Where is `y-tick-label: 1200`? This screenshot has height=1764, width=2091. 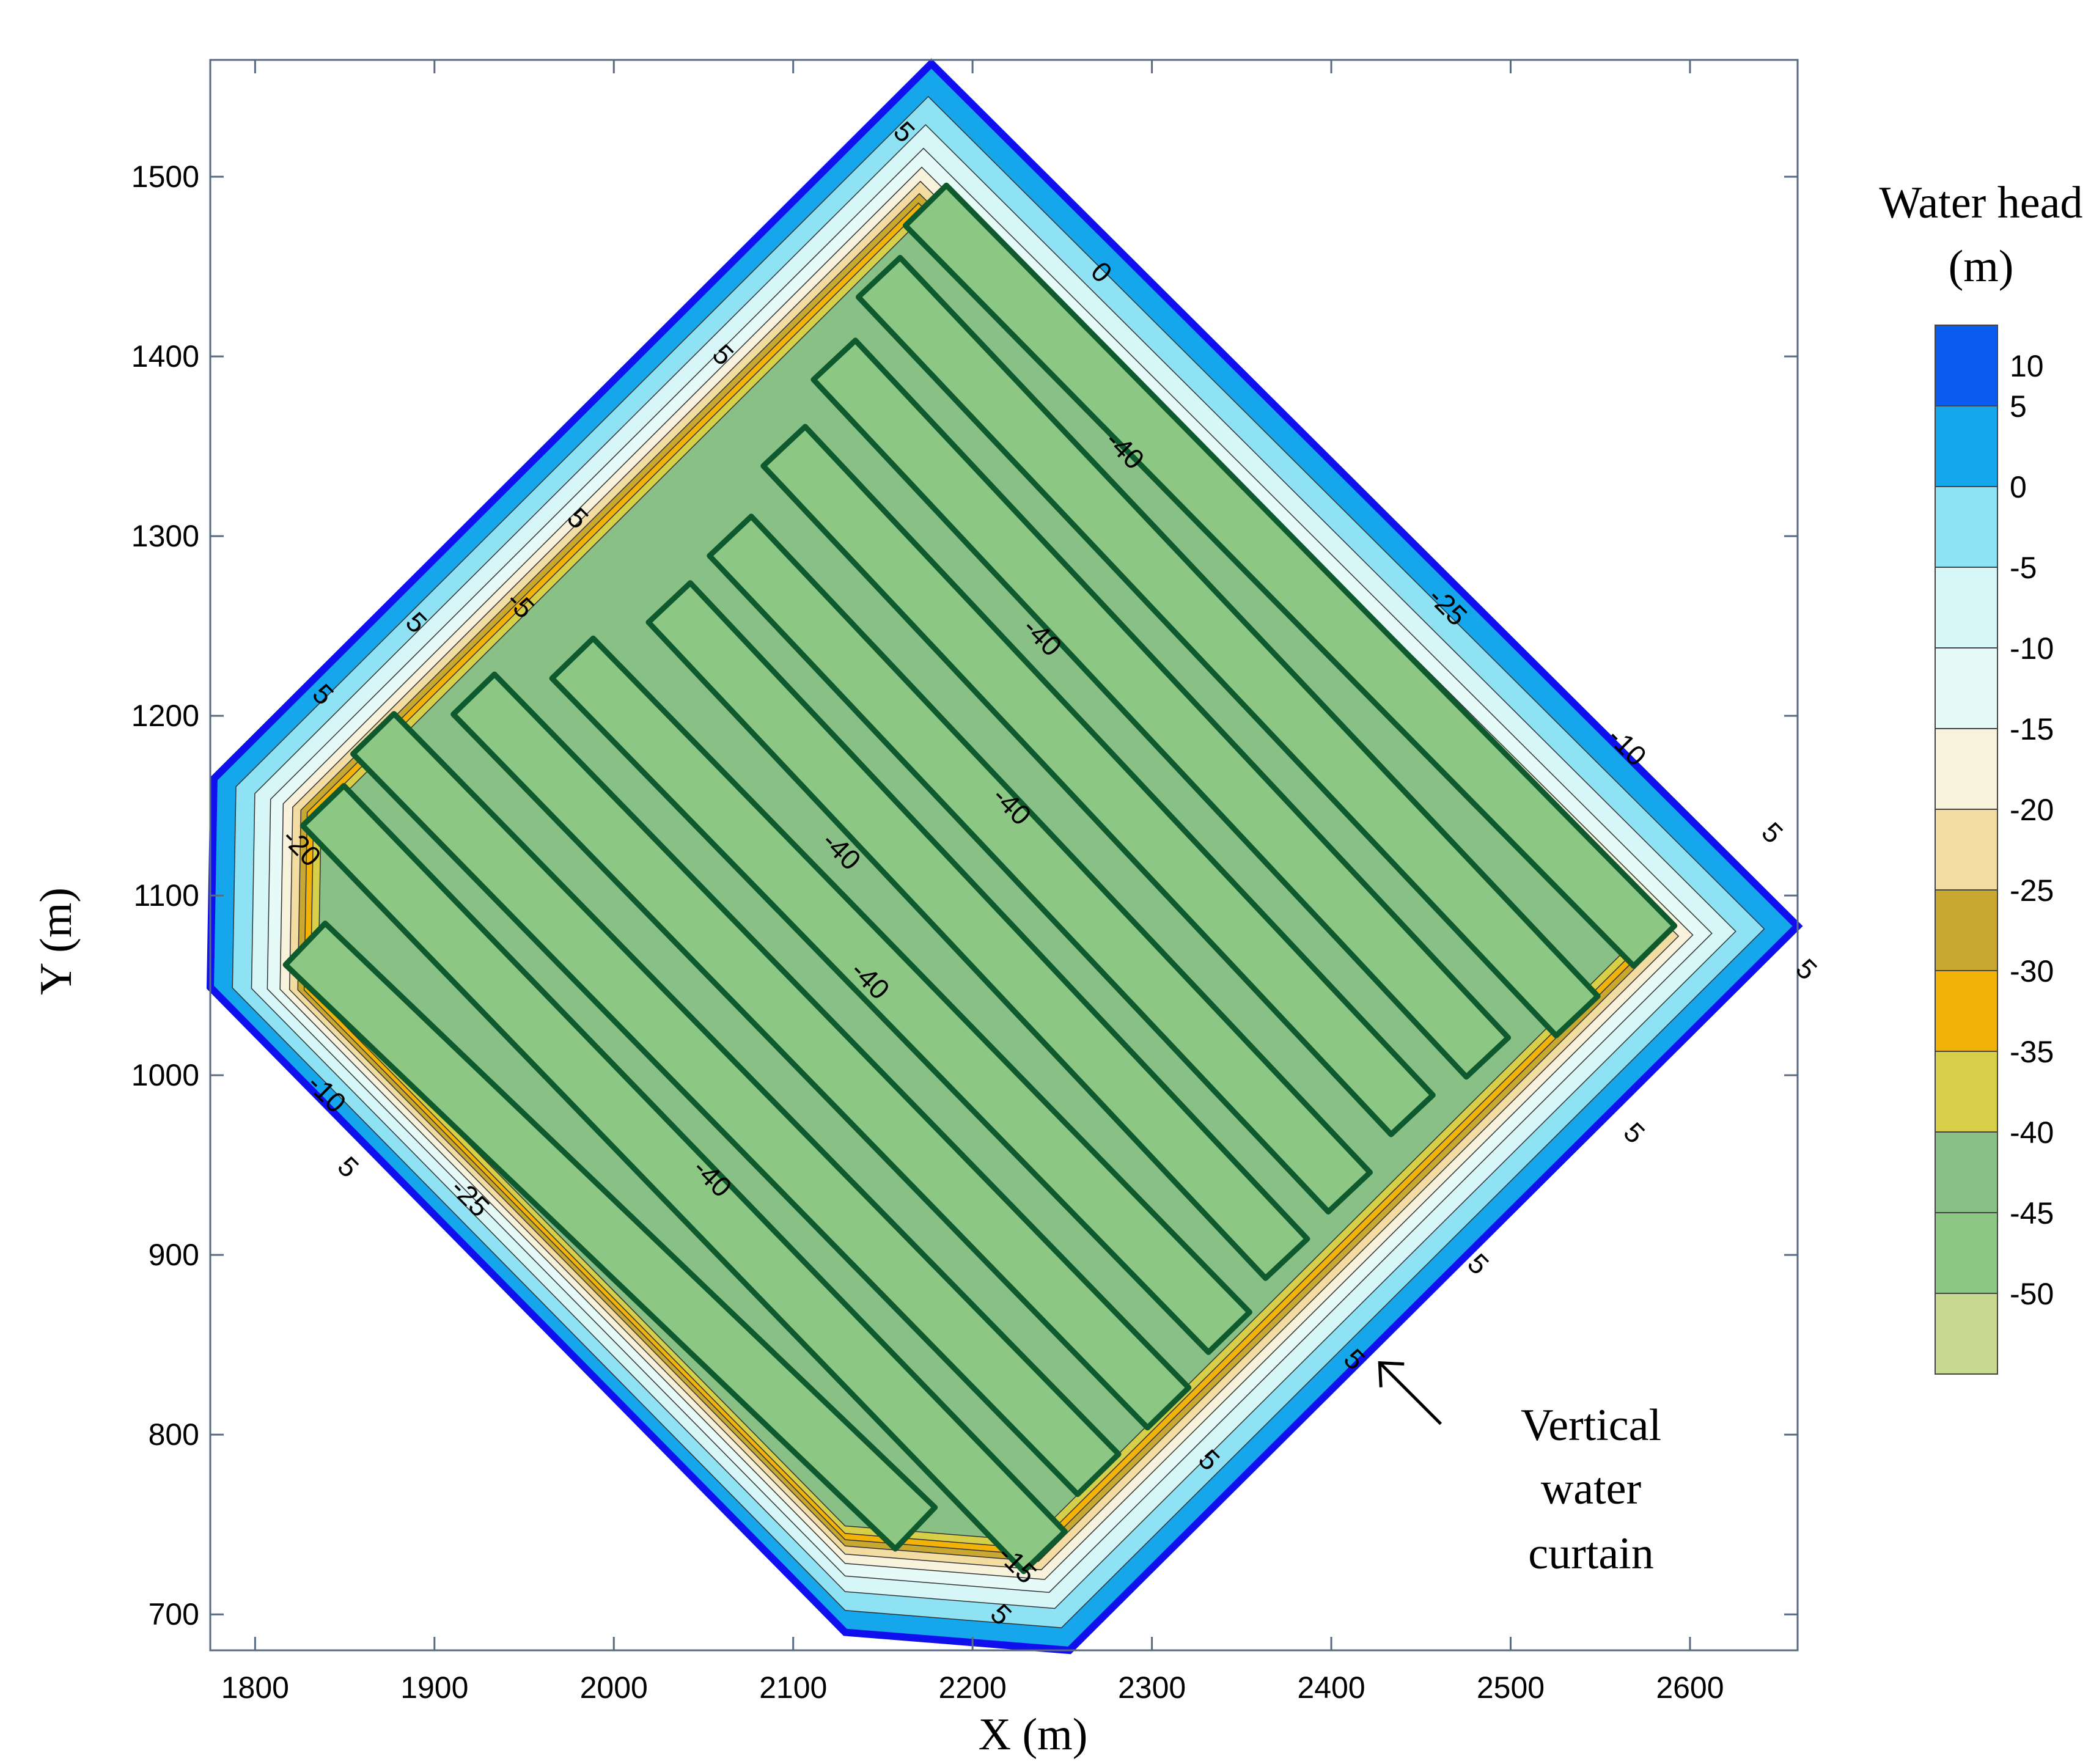
y-tick-label: 1200 is located at coordinates (165, 716).